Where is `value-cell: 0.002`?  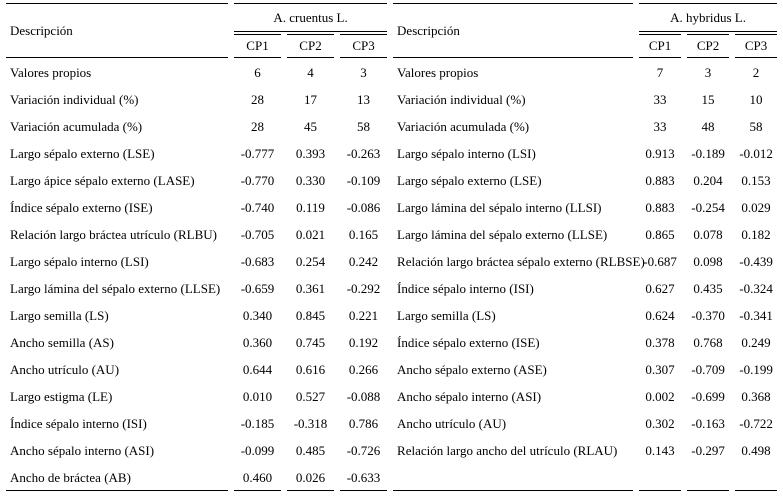
value-cell: 0.002 is located at coordinates (660, 396).